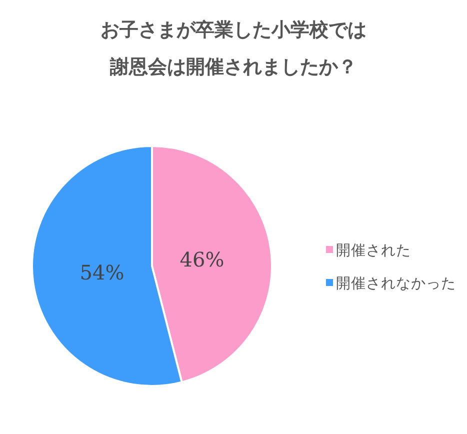  I want to click on legend: 開催された 開催されなかった, so click(391, 267).